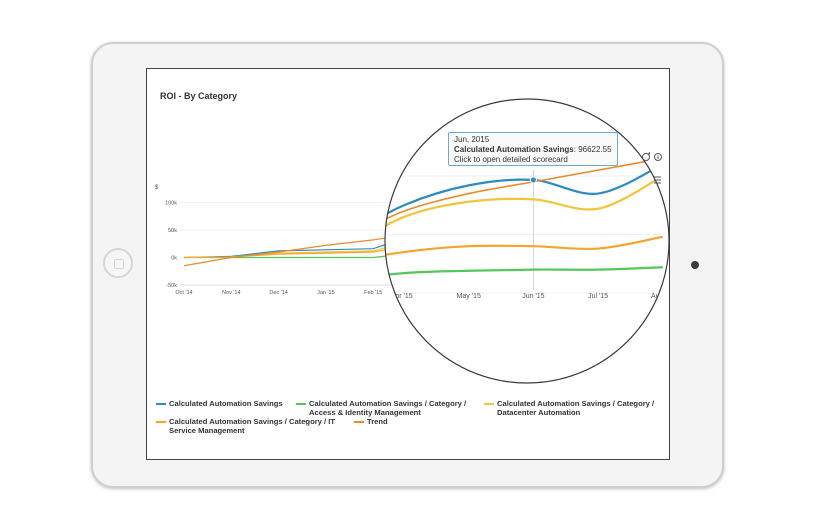 This screenshot has height=529, width=820. What do you see at coordinates (472, 139) in the screenshot?
I see `tooltip-date: Jun, 2015` at bounding box center [472, 139].